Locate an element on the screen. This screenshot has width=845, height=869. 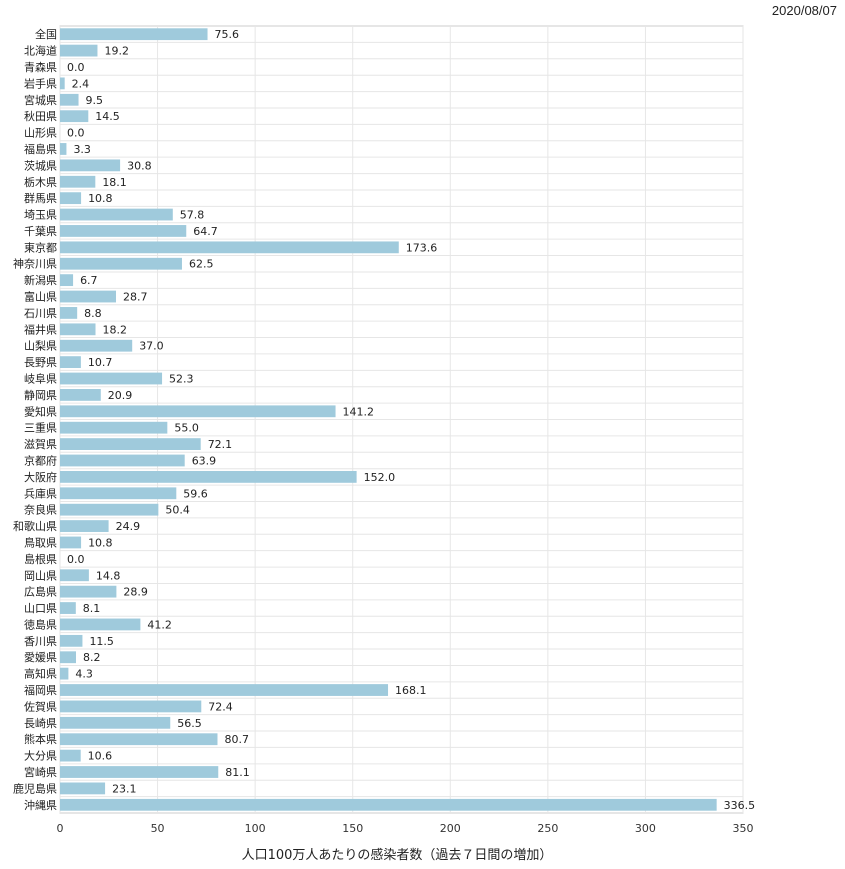
category-label: 新潟県 is located at coordinates (40, 280).